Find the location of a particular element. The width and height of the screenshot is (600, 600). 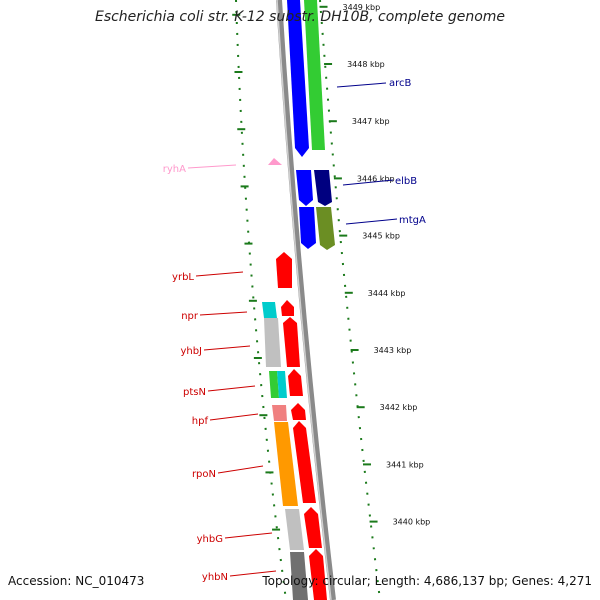

feature-yhbN-gene is located at coordinates (318, 574).